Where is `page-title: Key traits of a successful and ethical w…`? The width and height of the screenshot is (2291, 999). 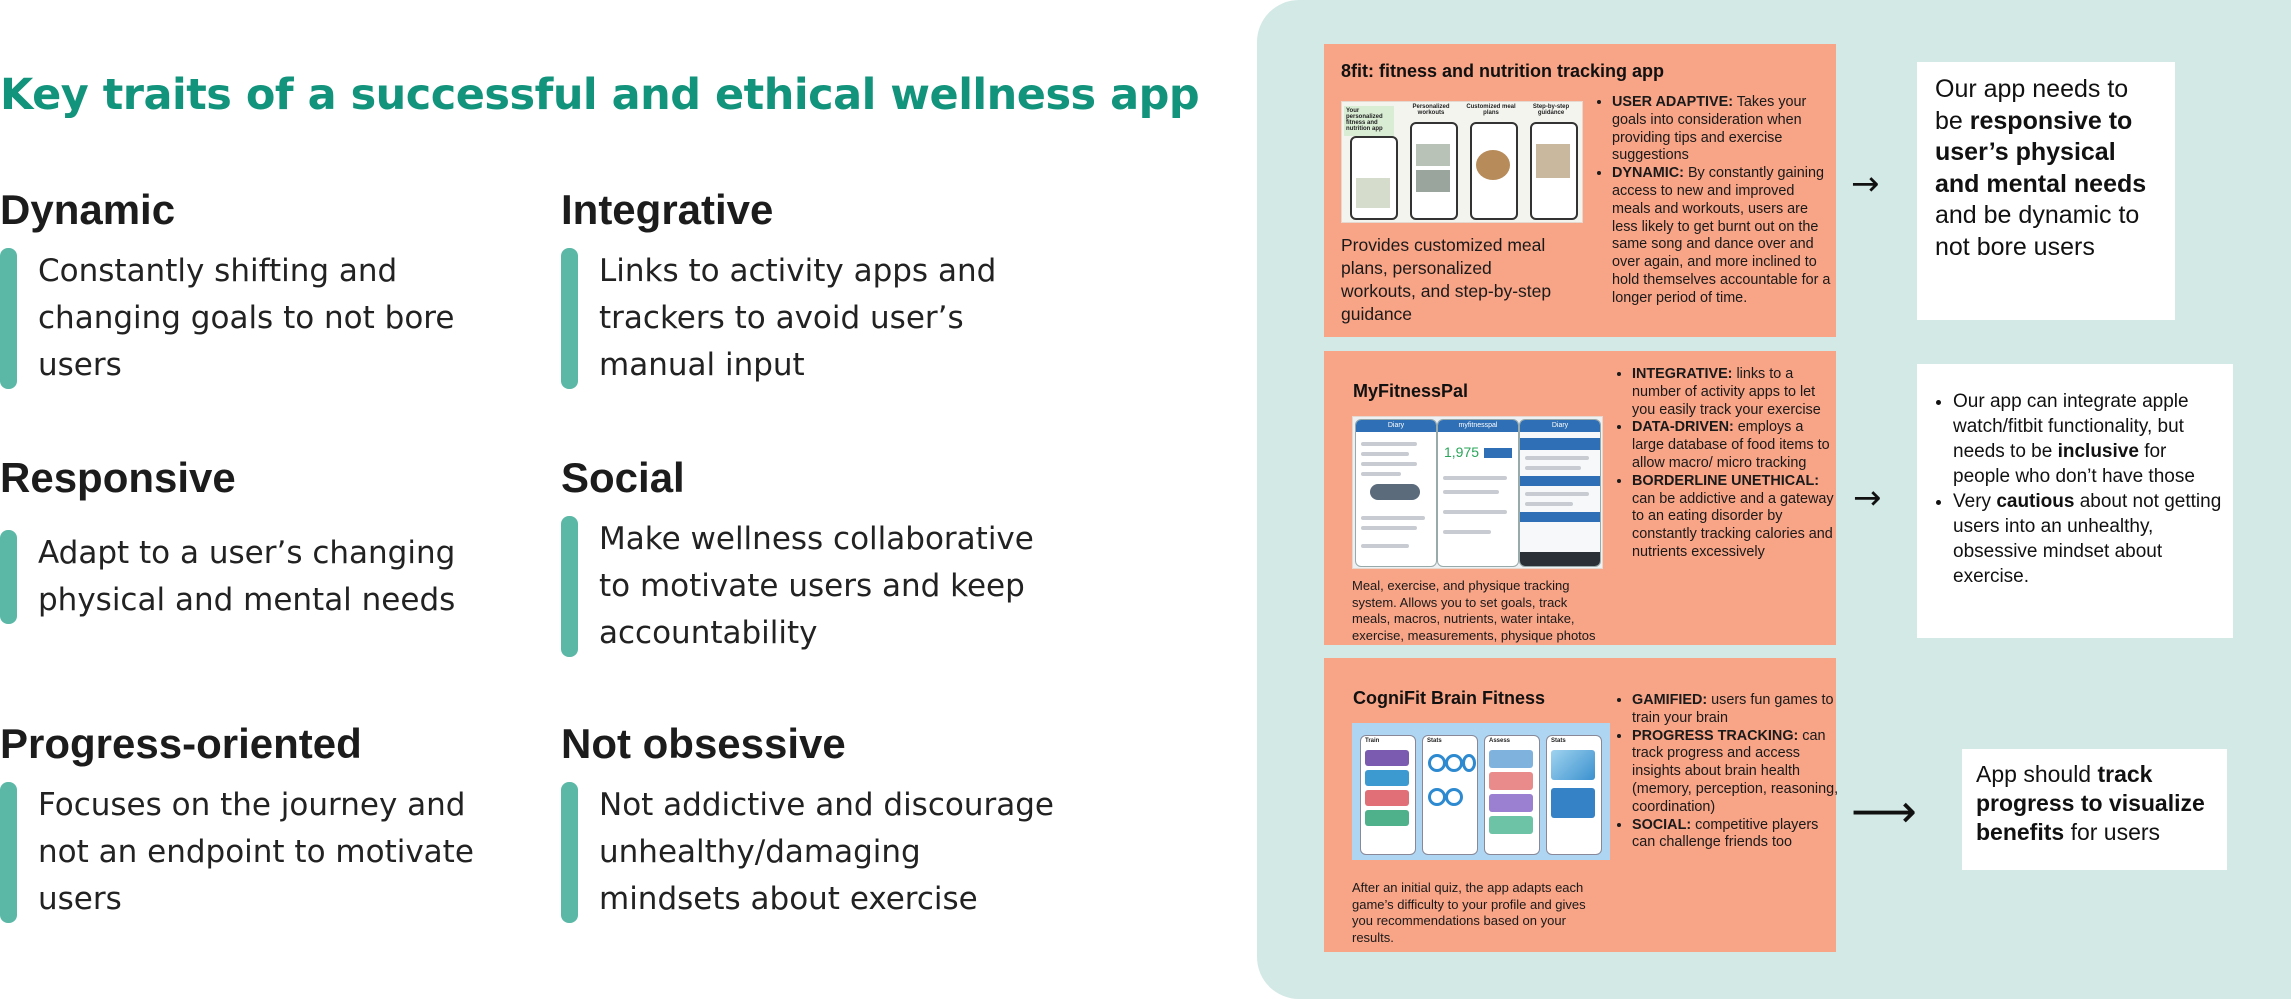 page-title: Key traits of a successful and ethical w… is located at coordinates (600, 95).